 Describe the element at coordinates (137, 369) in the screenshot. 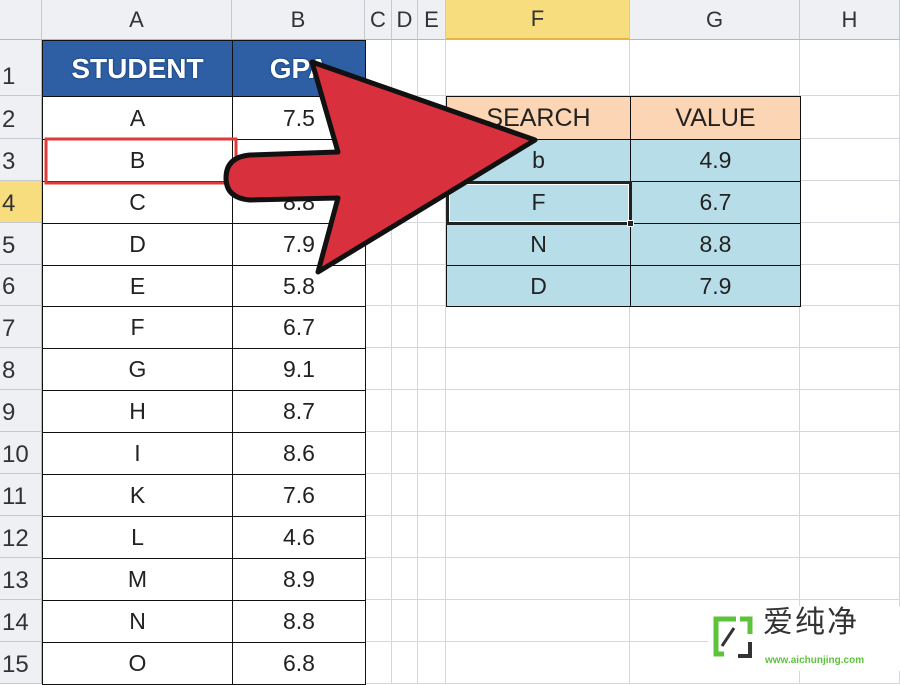

I see `student-cell: G` at that location.